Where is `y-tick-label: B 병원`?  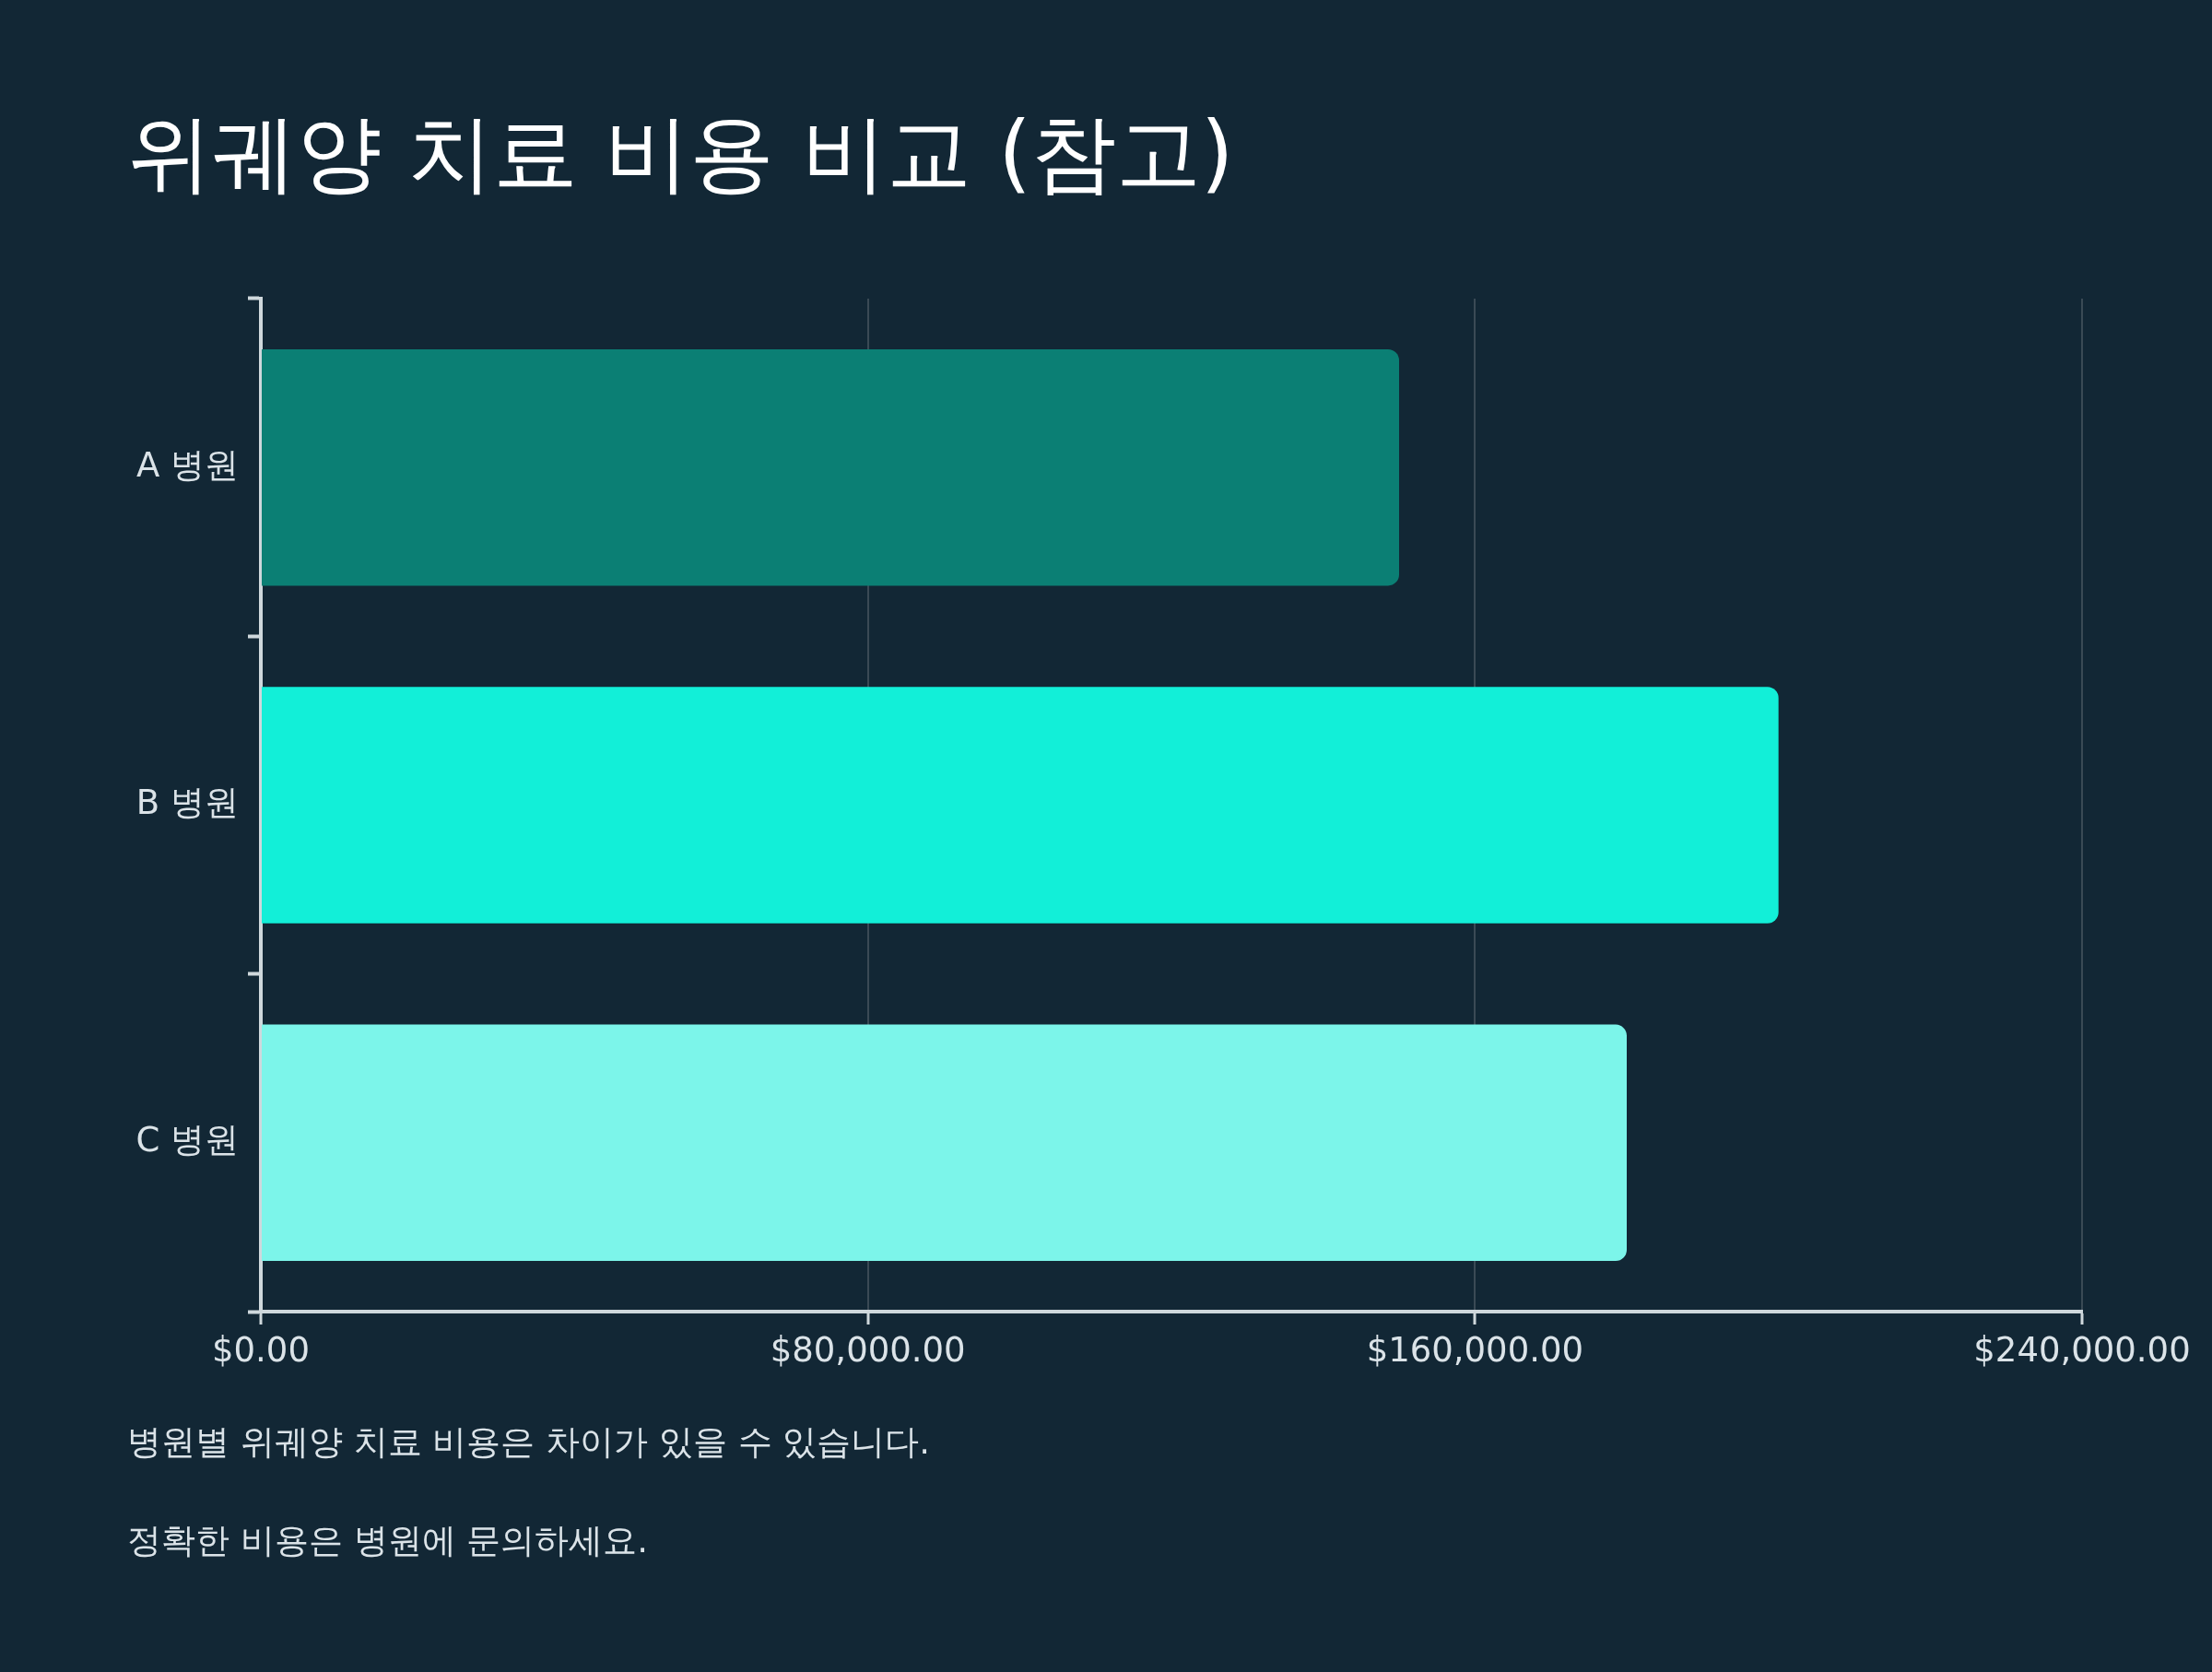 y-tick-label: B 병원 is located at coordinates (187, 803).